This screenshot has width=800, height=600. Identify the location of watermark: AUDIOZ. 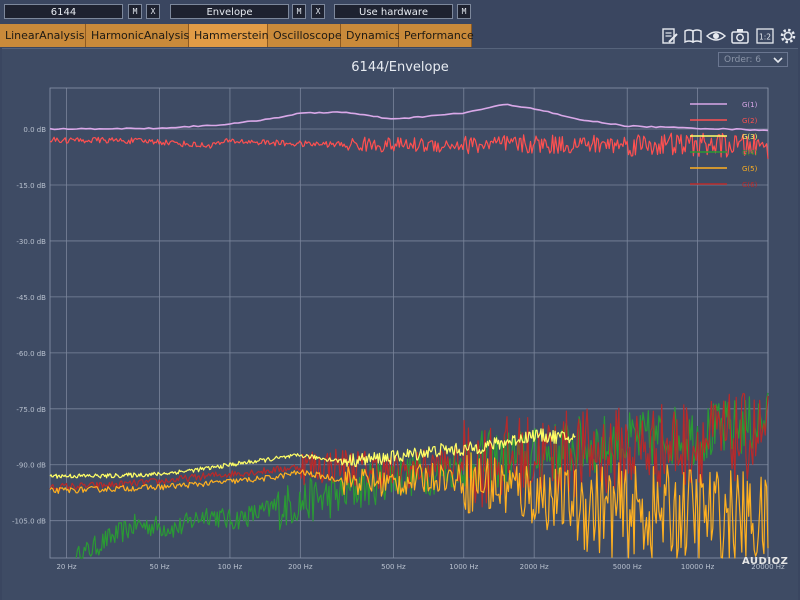
(765, 561).